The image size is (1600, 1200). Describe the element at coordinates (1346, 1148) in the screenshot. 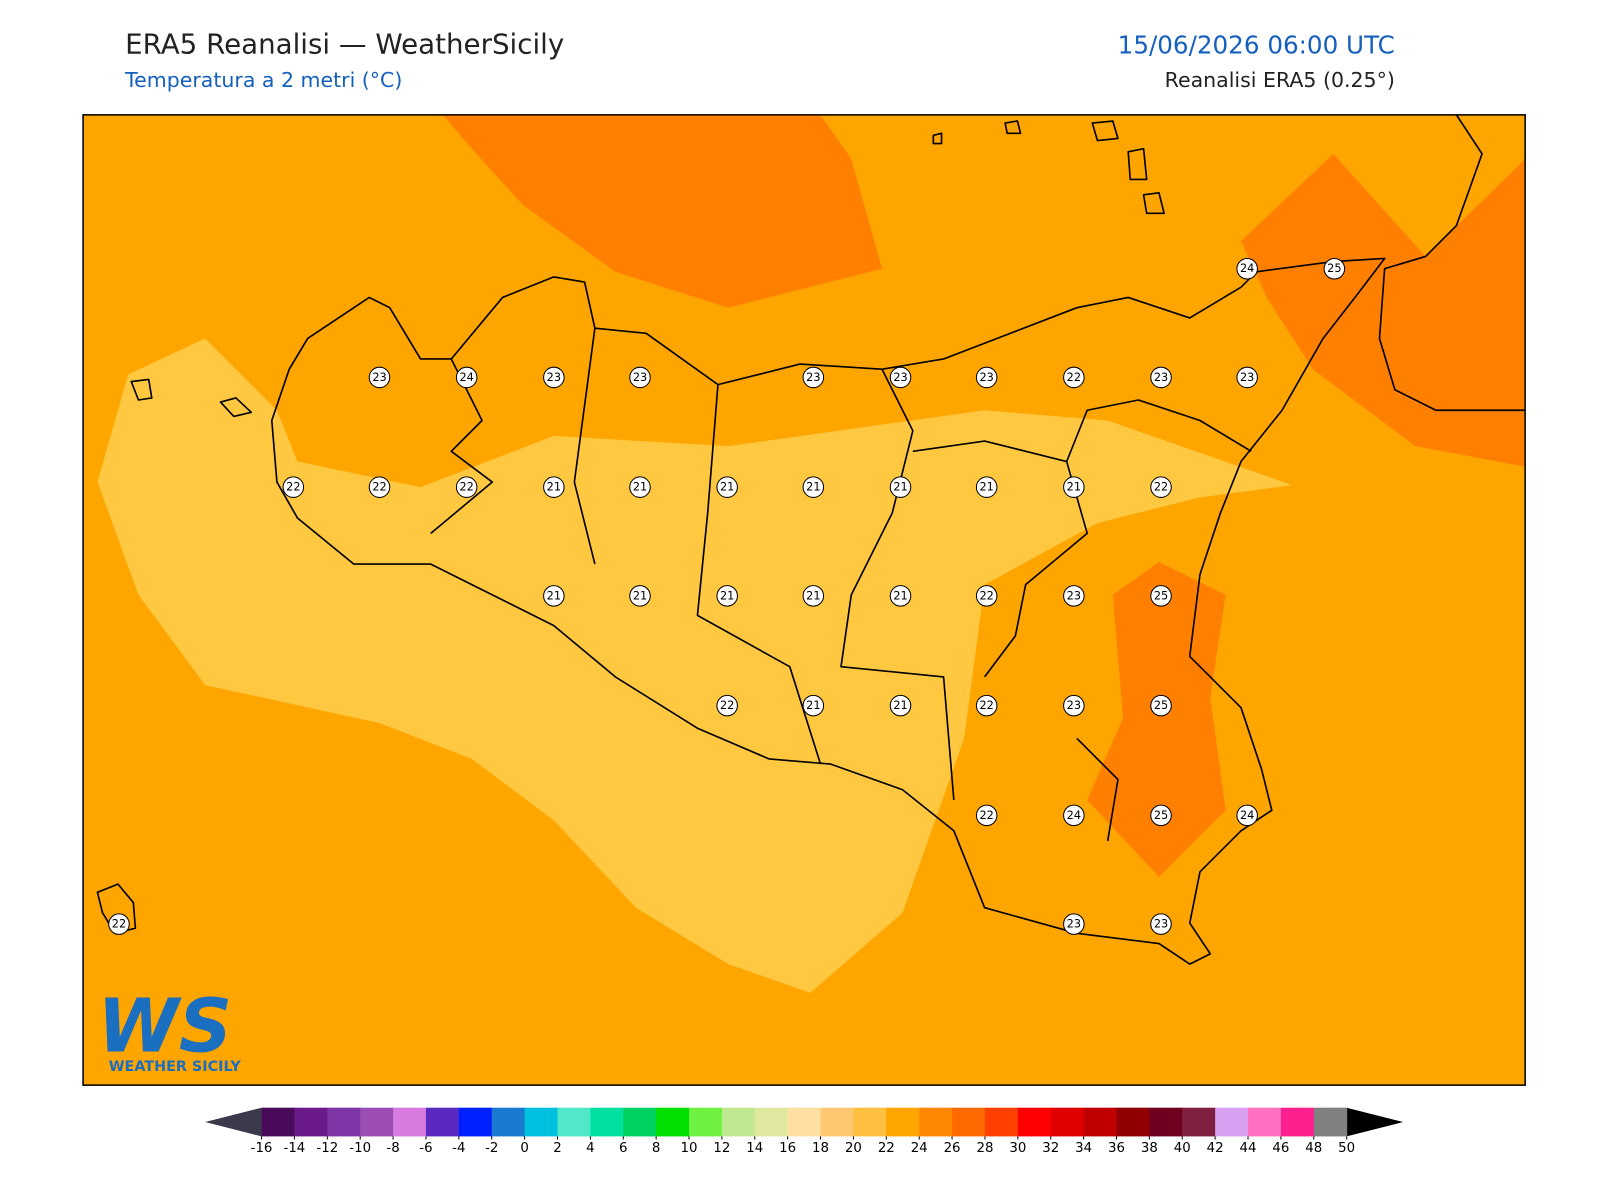

I see `colorbar-tick-label: 50` at that location.